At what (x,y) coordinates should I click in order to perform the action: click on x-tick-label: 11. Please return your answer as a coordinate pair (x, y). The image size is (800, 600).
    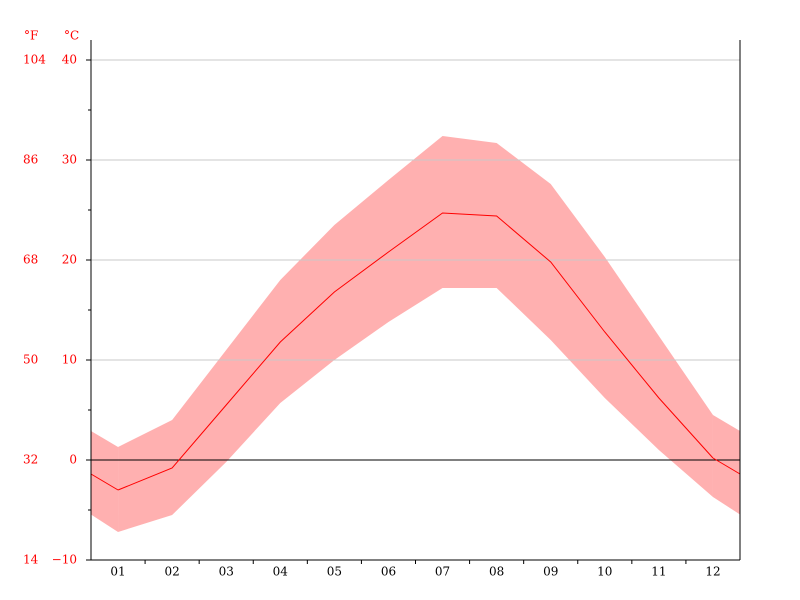
    Looking at the image, I should click on (658, 572).